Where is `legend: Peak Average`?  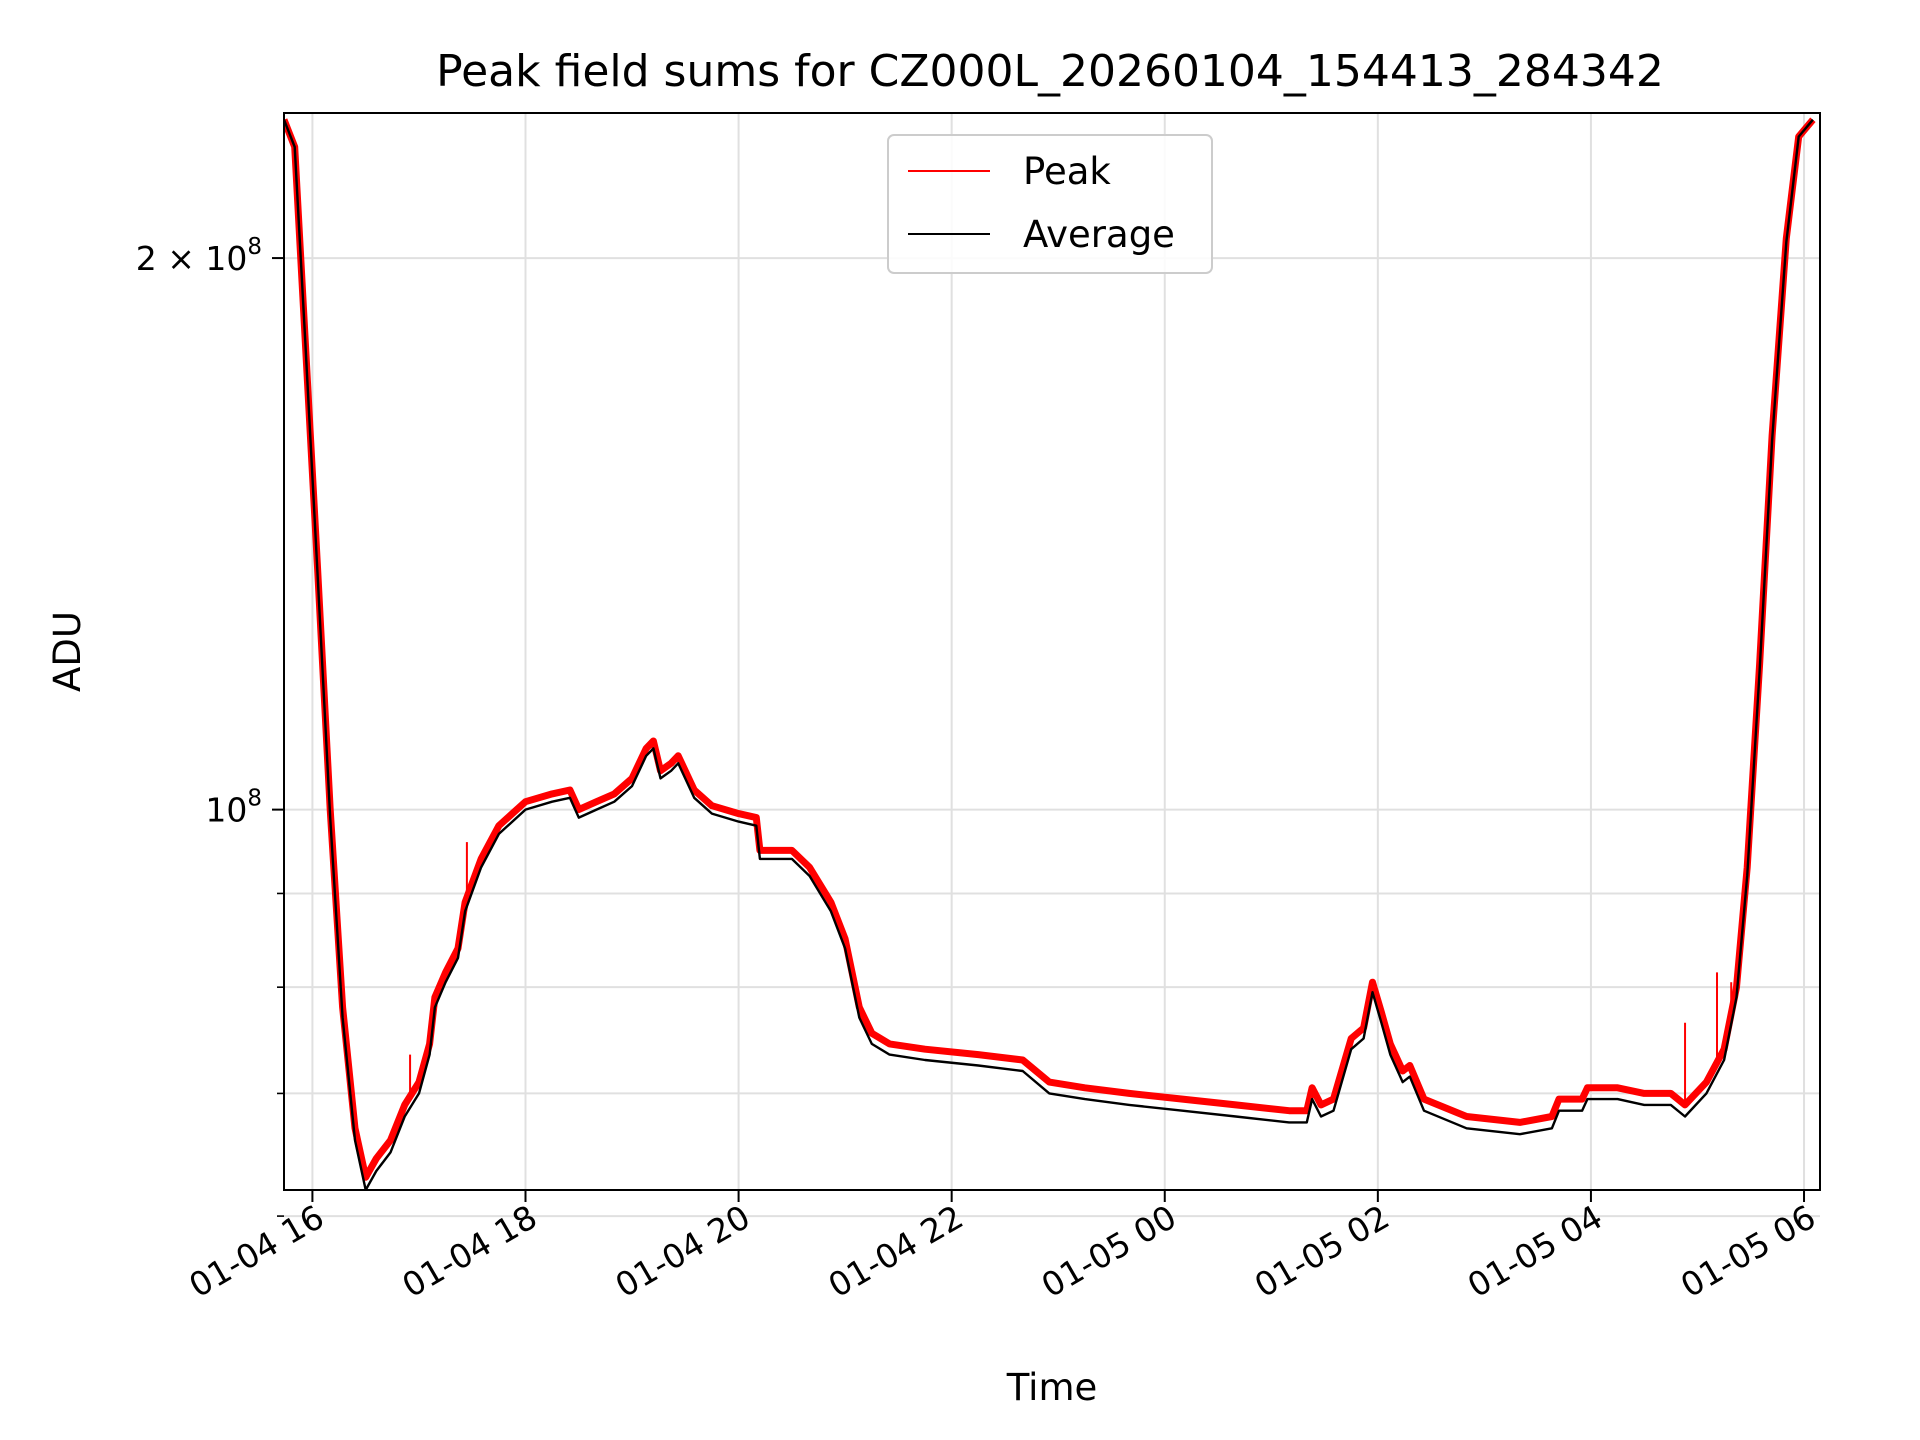 legend: Peak Average is located at coordinates (1050, 204).